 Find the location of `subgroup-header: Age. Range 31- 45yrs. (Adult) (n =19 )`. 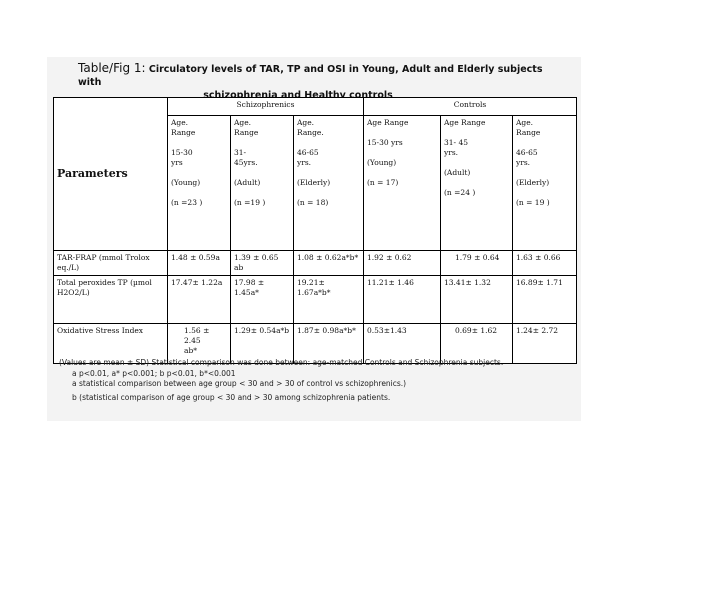

subgroup-header: Age. Range 31- 45yrs. (Adult) (n =19 ) is located at coordinates (262, 183).